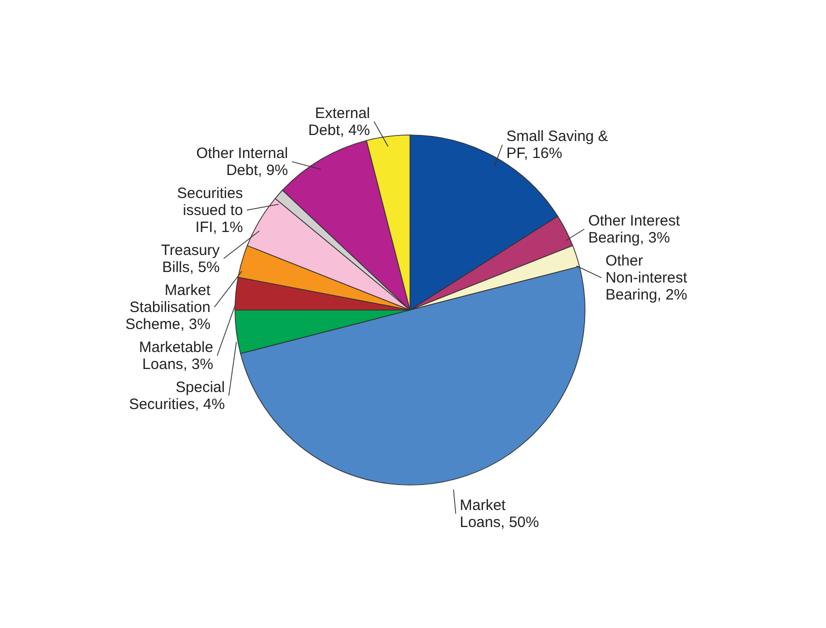 Image resolution: width=826 pixels, height=628 pixels. What do you see at coordinates (176, 356) in the screenshot?
I see `slice-label: Marketable Loans, 3%` at bounding box center [176, 356].